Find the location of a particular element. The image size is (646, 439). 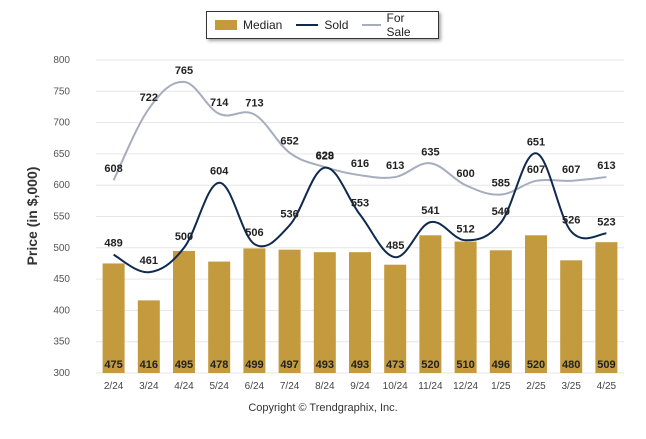

legend-swatch-for-sale is located at coordinates (371, 25).